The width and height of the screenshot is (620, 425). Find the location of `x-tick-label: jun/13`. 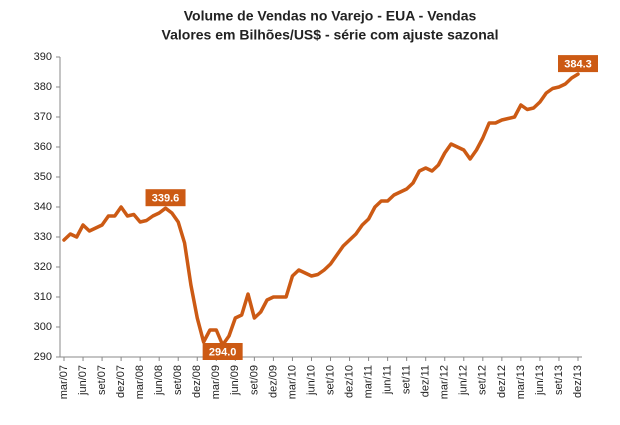

x-tick-label: jun/13 is located at coordinates (540, 380).